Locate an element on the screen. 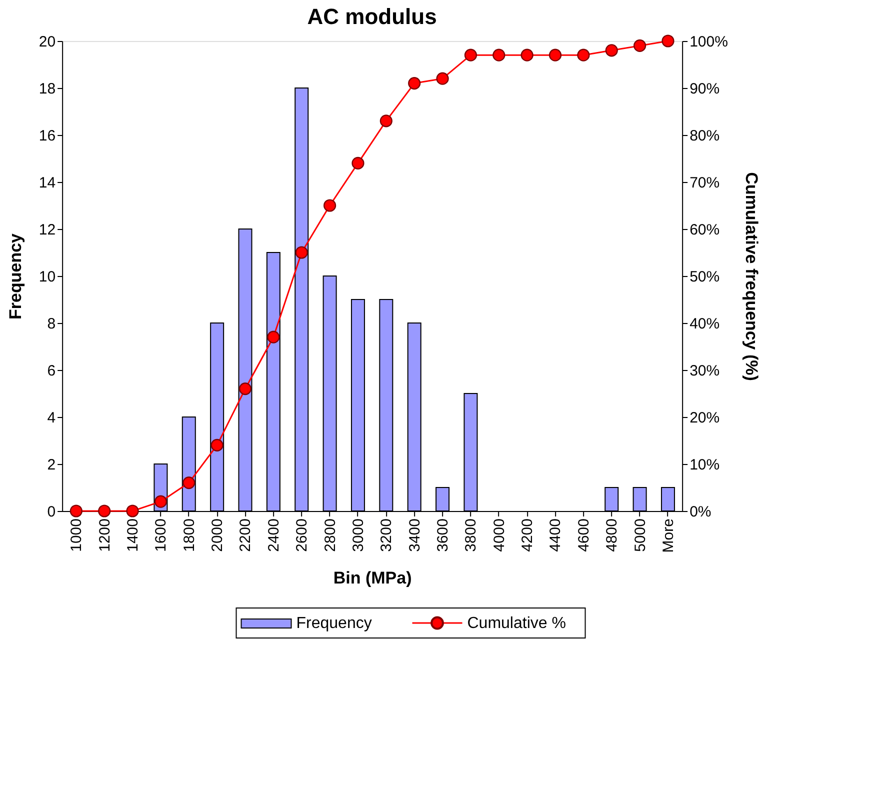 Image resolution: width=874 pixels, height=793 pixels. chart-title: AC modulus is located at coordinates (372, 16).